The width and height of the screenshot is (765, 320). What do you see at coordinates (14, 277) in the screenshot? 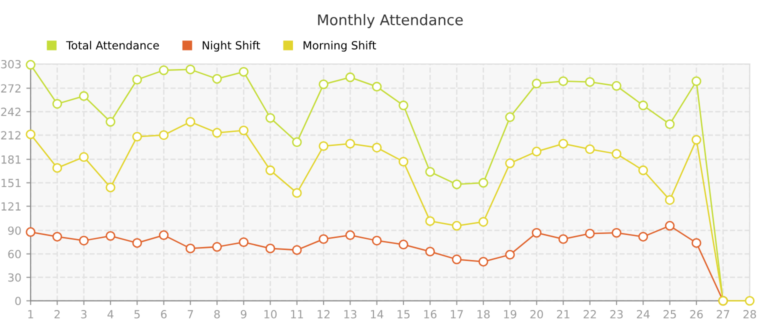
I see `y-tick-label: 30` at bounding box center [14, 277].